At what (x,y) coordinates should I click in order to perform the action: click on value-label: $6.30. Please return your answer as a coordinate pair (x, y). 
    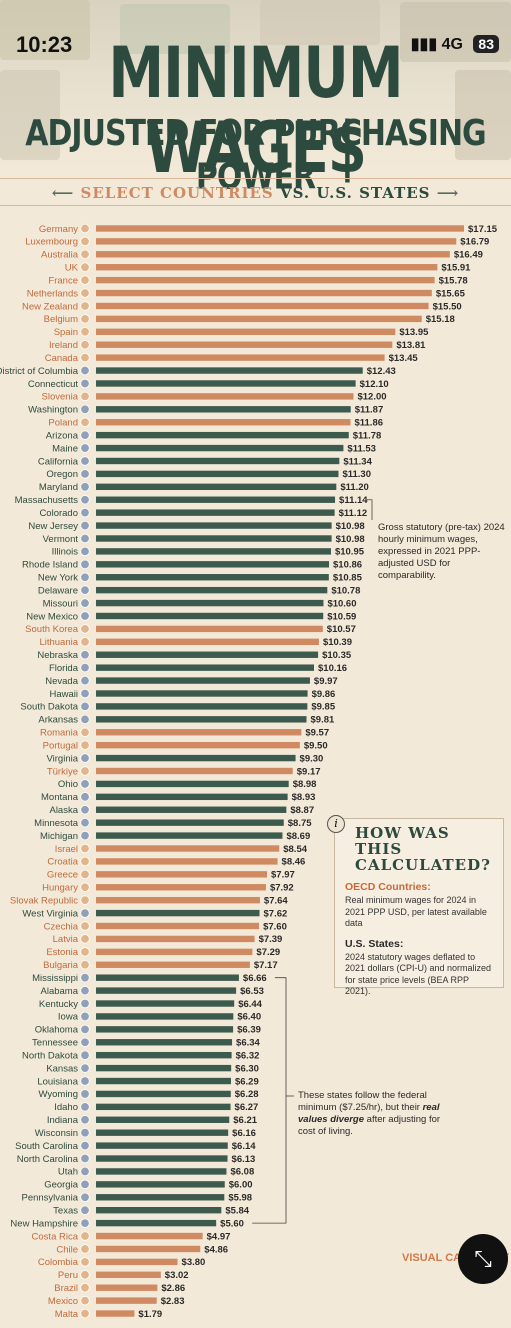
    Looking at the image, I should click on (247, 1068).